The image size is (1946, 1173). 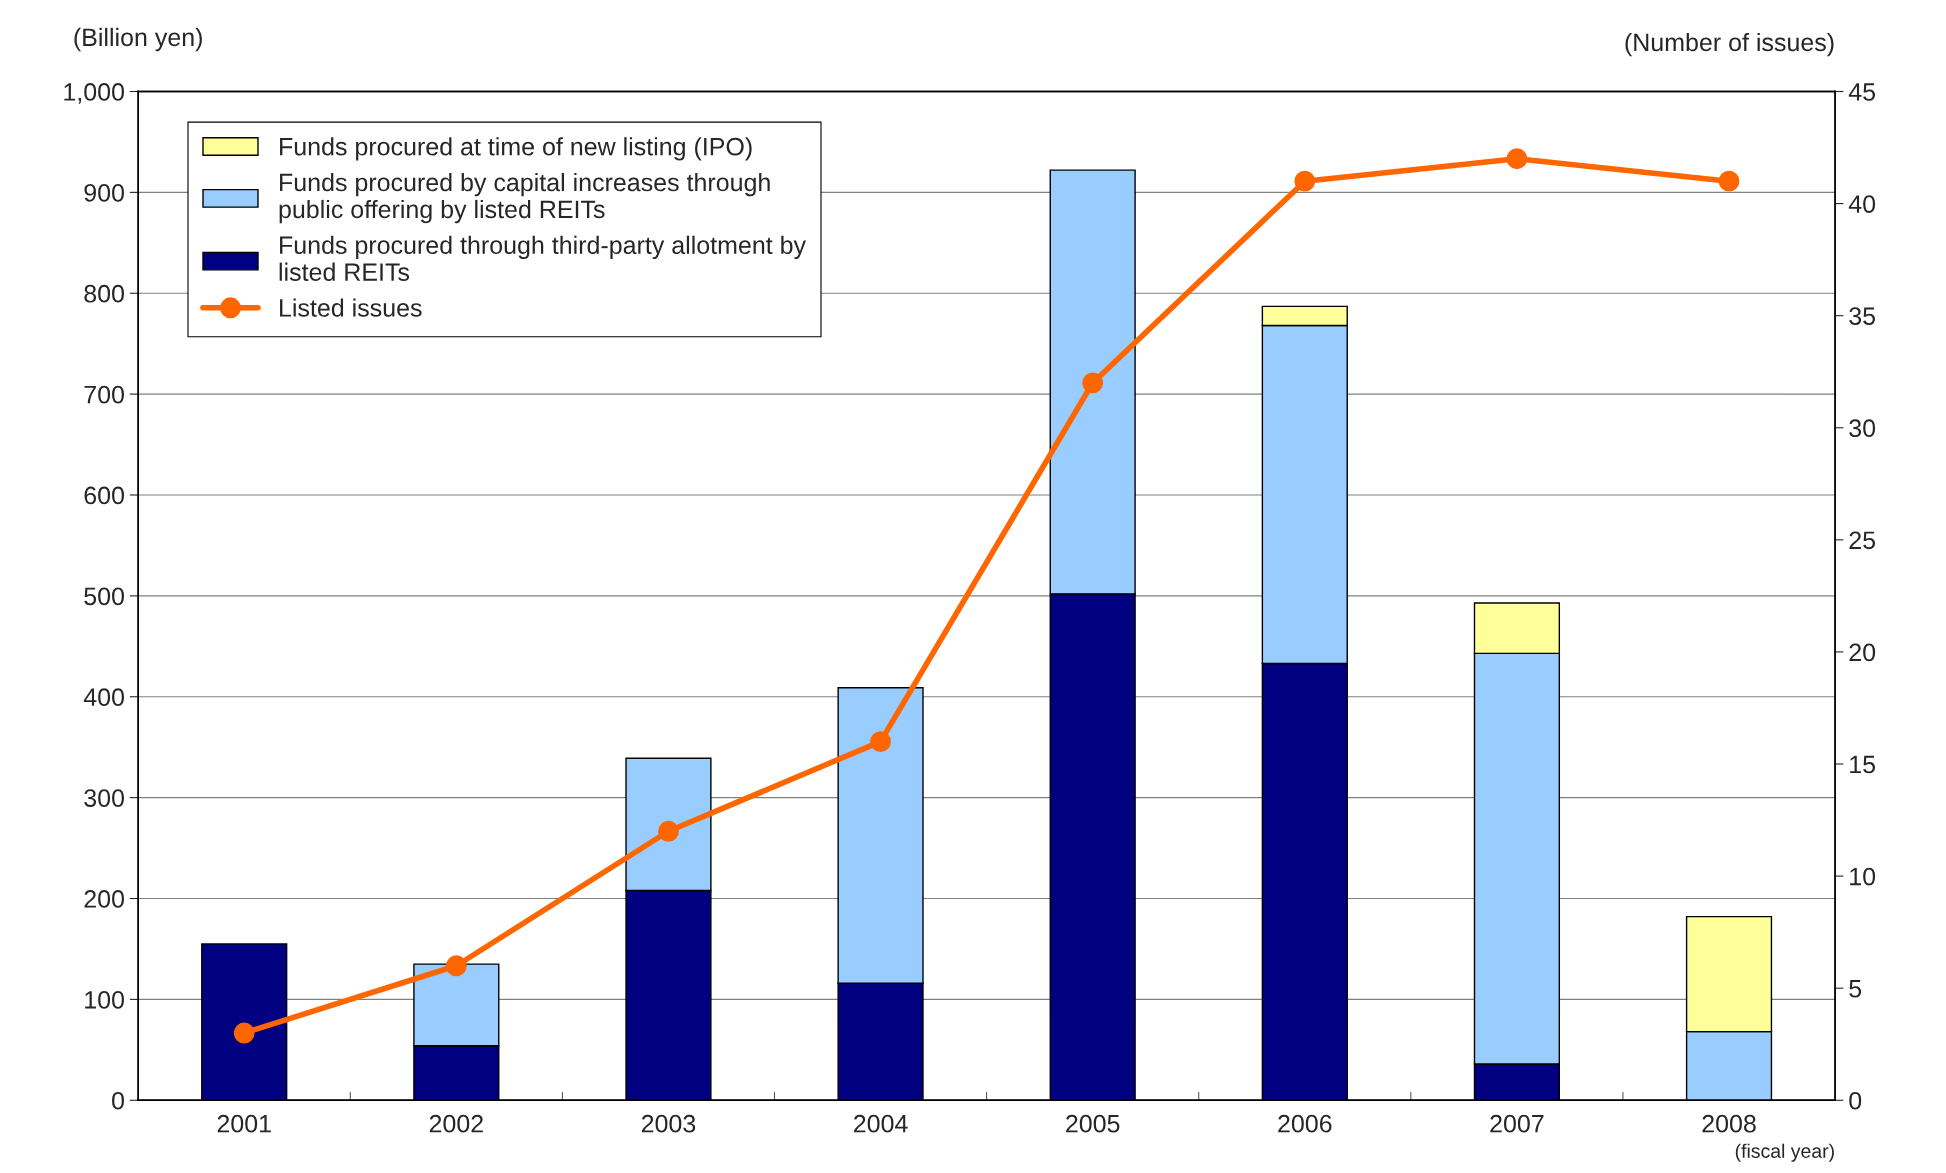 I want to click on y2-tick-label: 30, so click(x=1862, y=428).